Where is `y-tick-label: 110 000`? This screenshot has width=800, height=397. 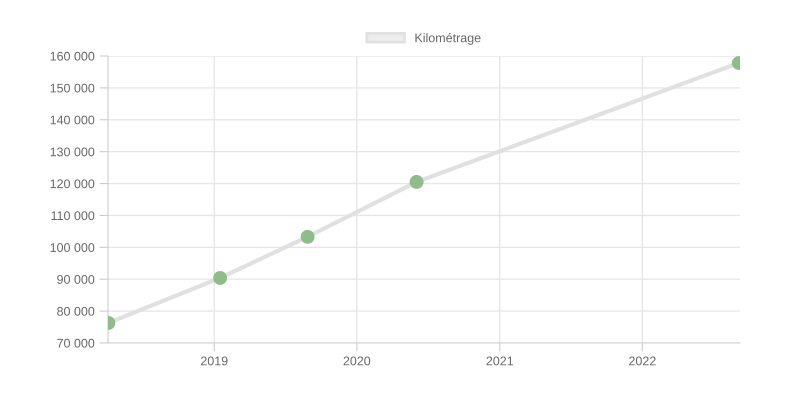
y-tick-label: 110 000 is located at coordinates (73, 215).